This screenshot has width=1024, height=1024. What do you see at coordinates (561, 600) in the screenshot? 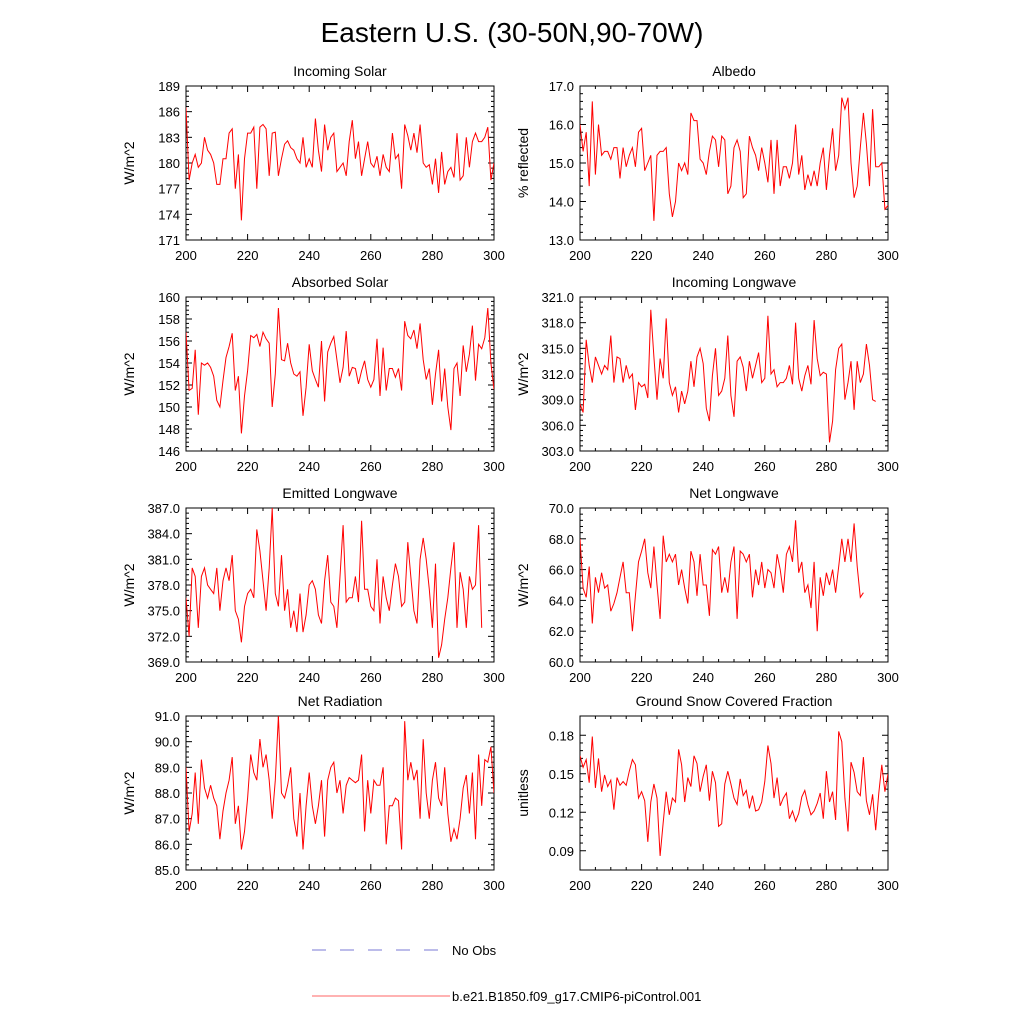
I see `y-tick-label: 64.0` at bounding box center [561, 600].